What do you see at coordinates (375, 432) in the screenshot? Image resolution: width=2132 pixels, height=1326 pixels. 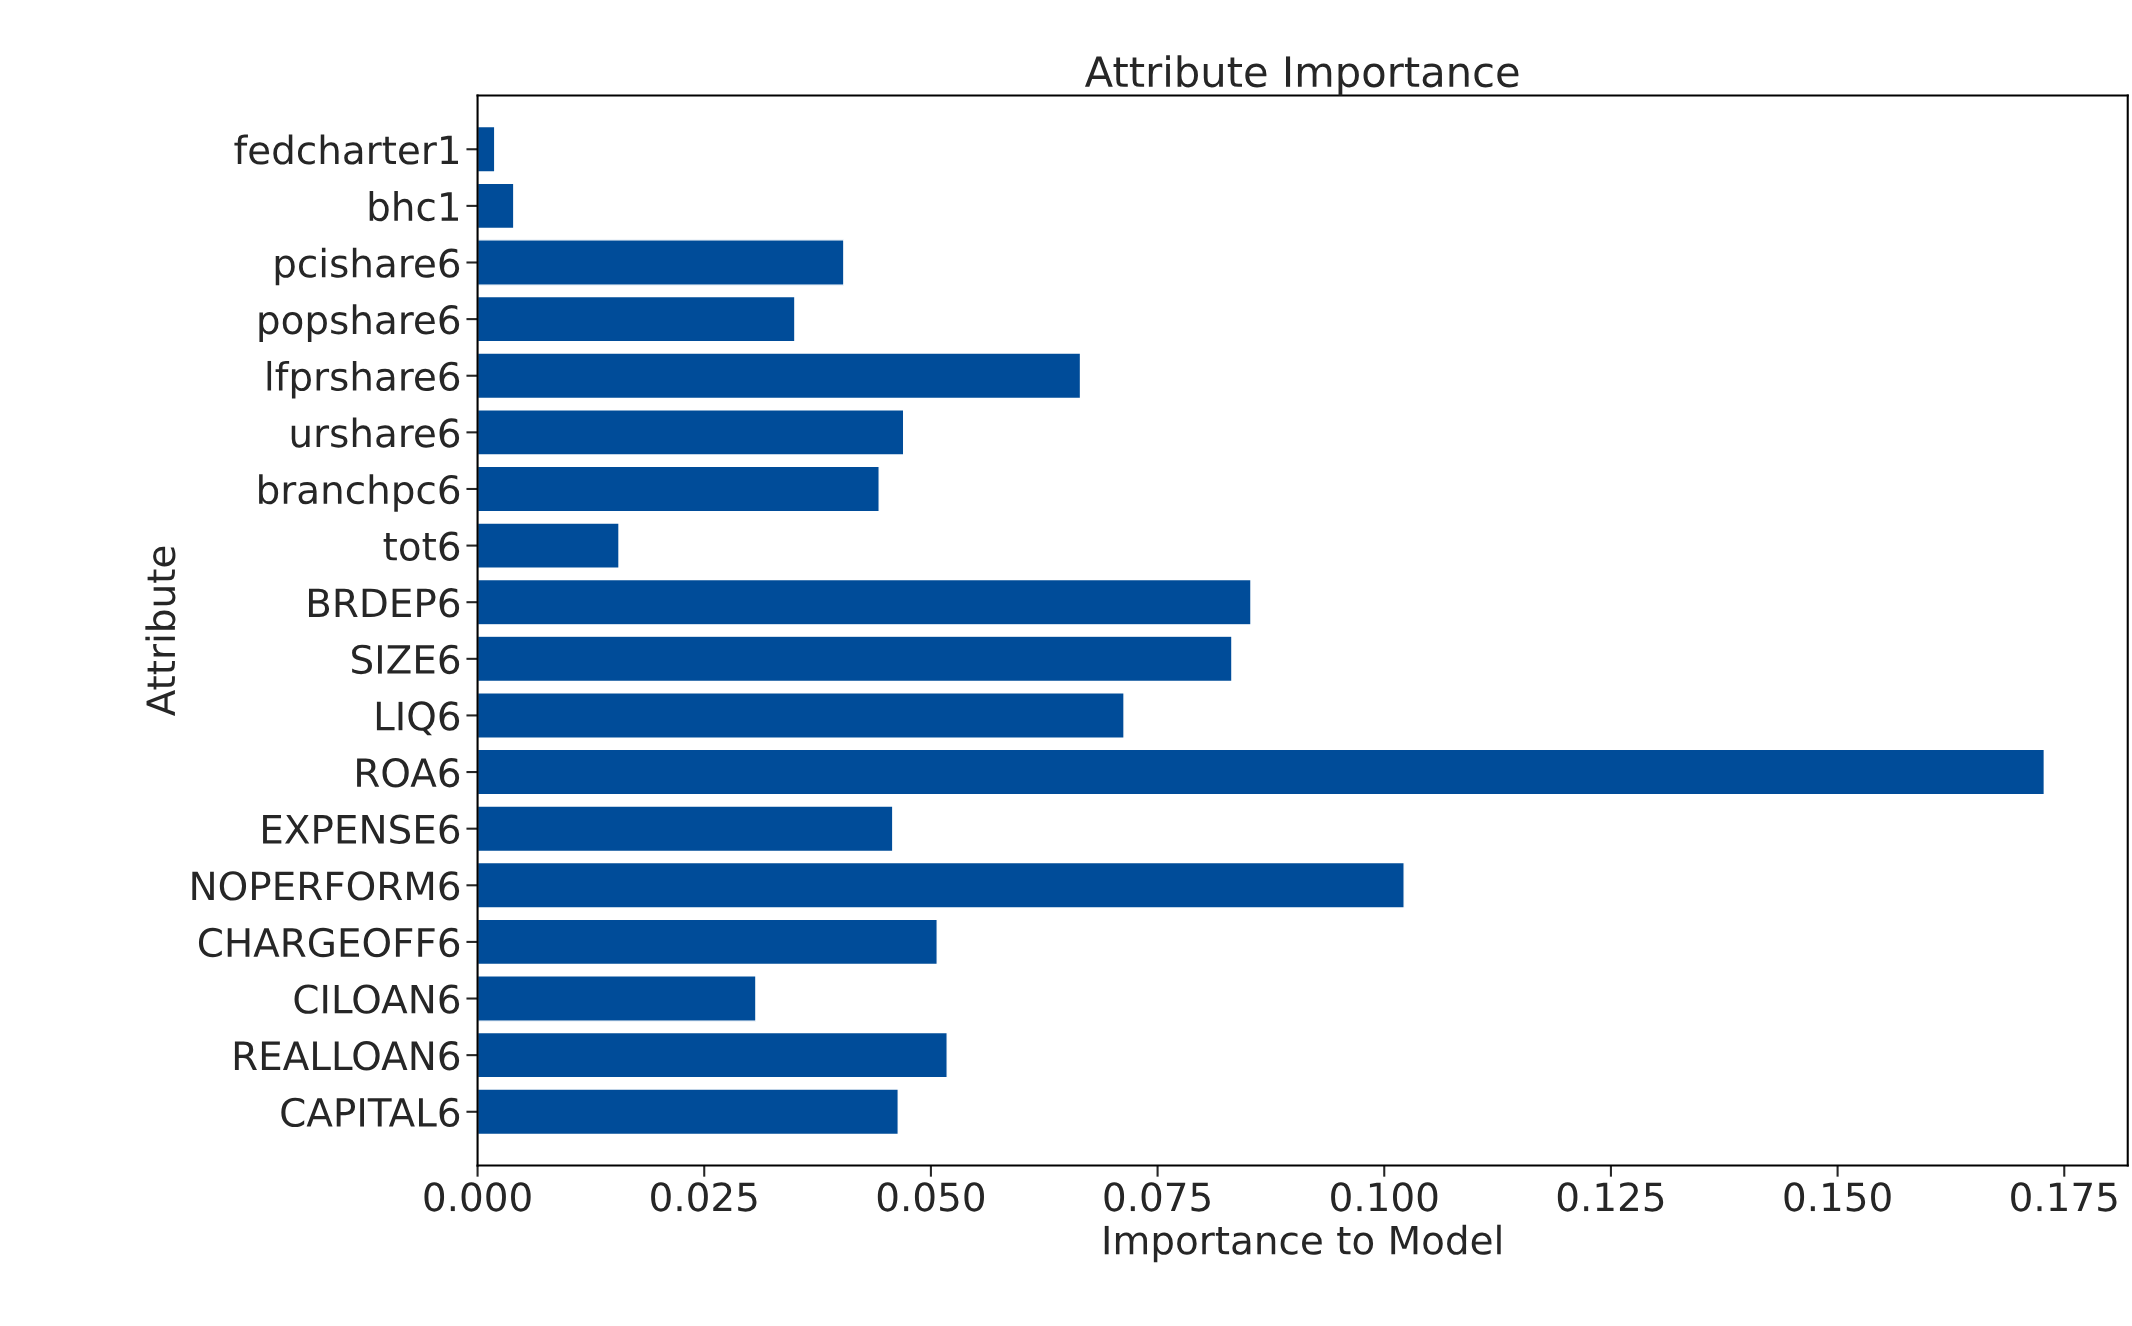 I see `y-tick-label: urshare6` at bounding box center [375, 432].